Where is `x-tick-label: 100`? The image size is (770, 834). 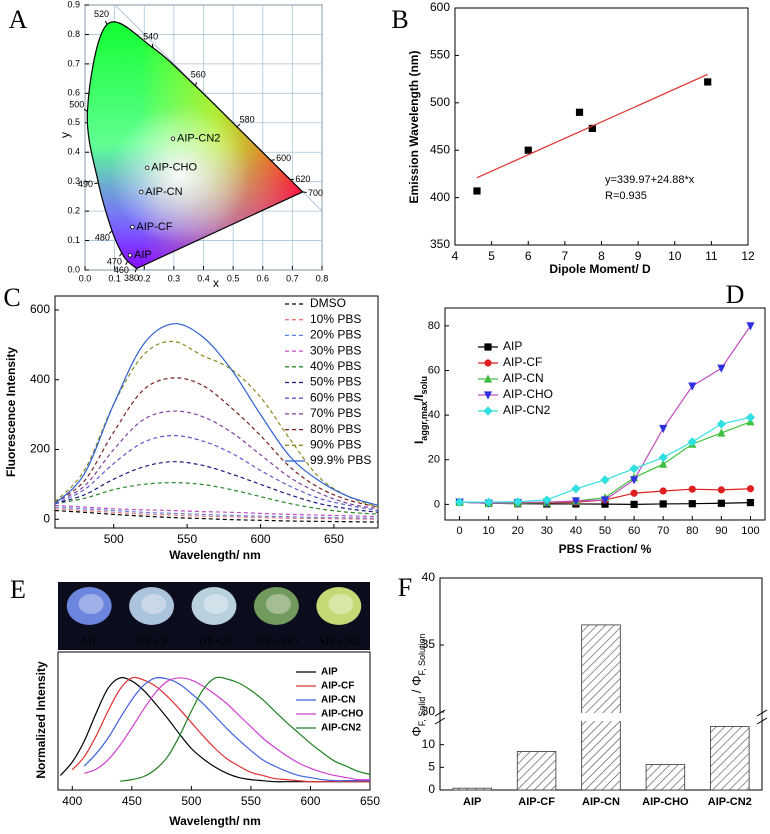
x-tick-label: 100 is located at coordinates (750, 531).